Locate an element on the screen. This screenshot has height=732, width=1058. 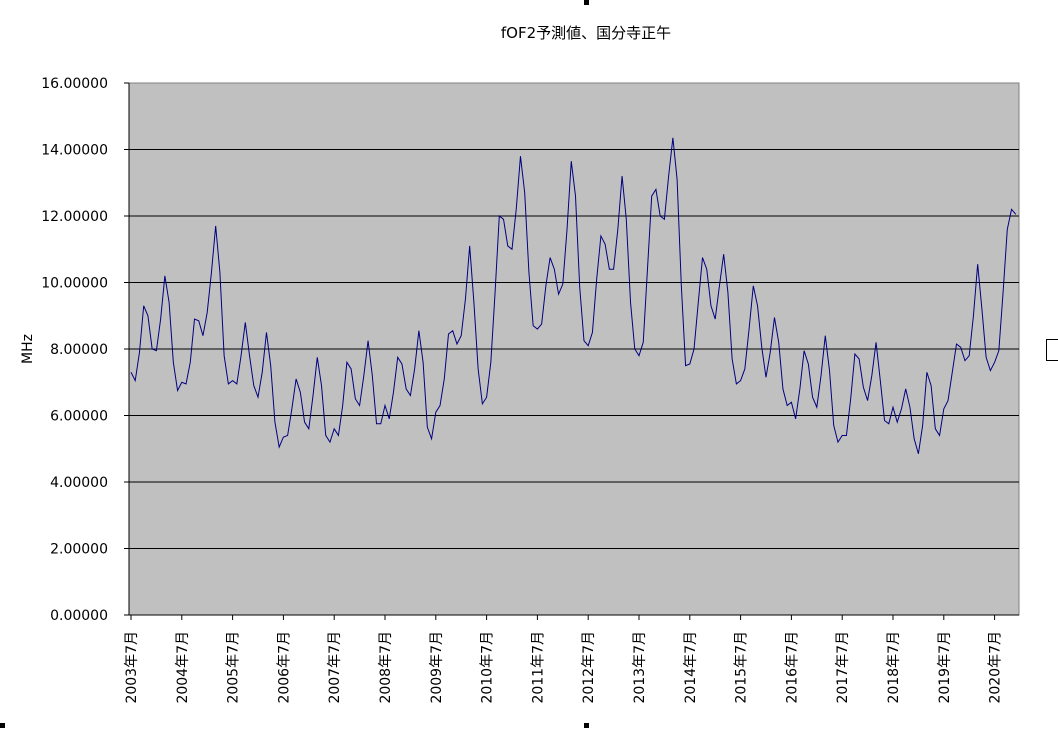
x-tick-label: 2018年7月 is located at coordinates (894, 667).